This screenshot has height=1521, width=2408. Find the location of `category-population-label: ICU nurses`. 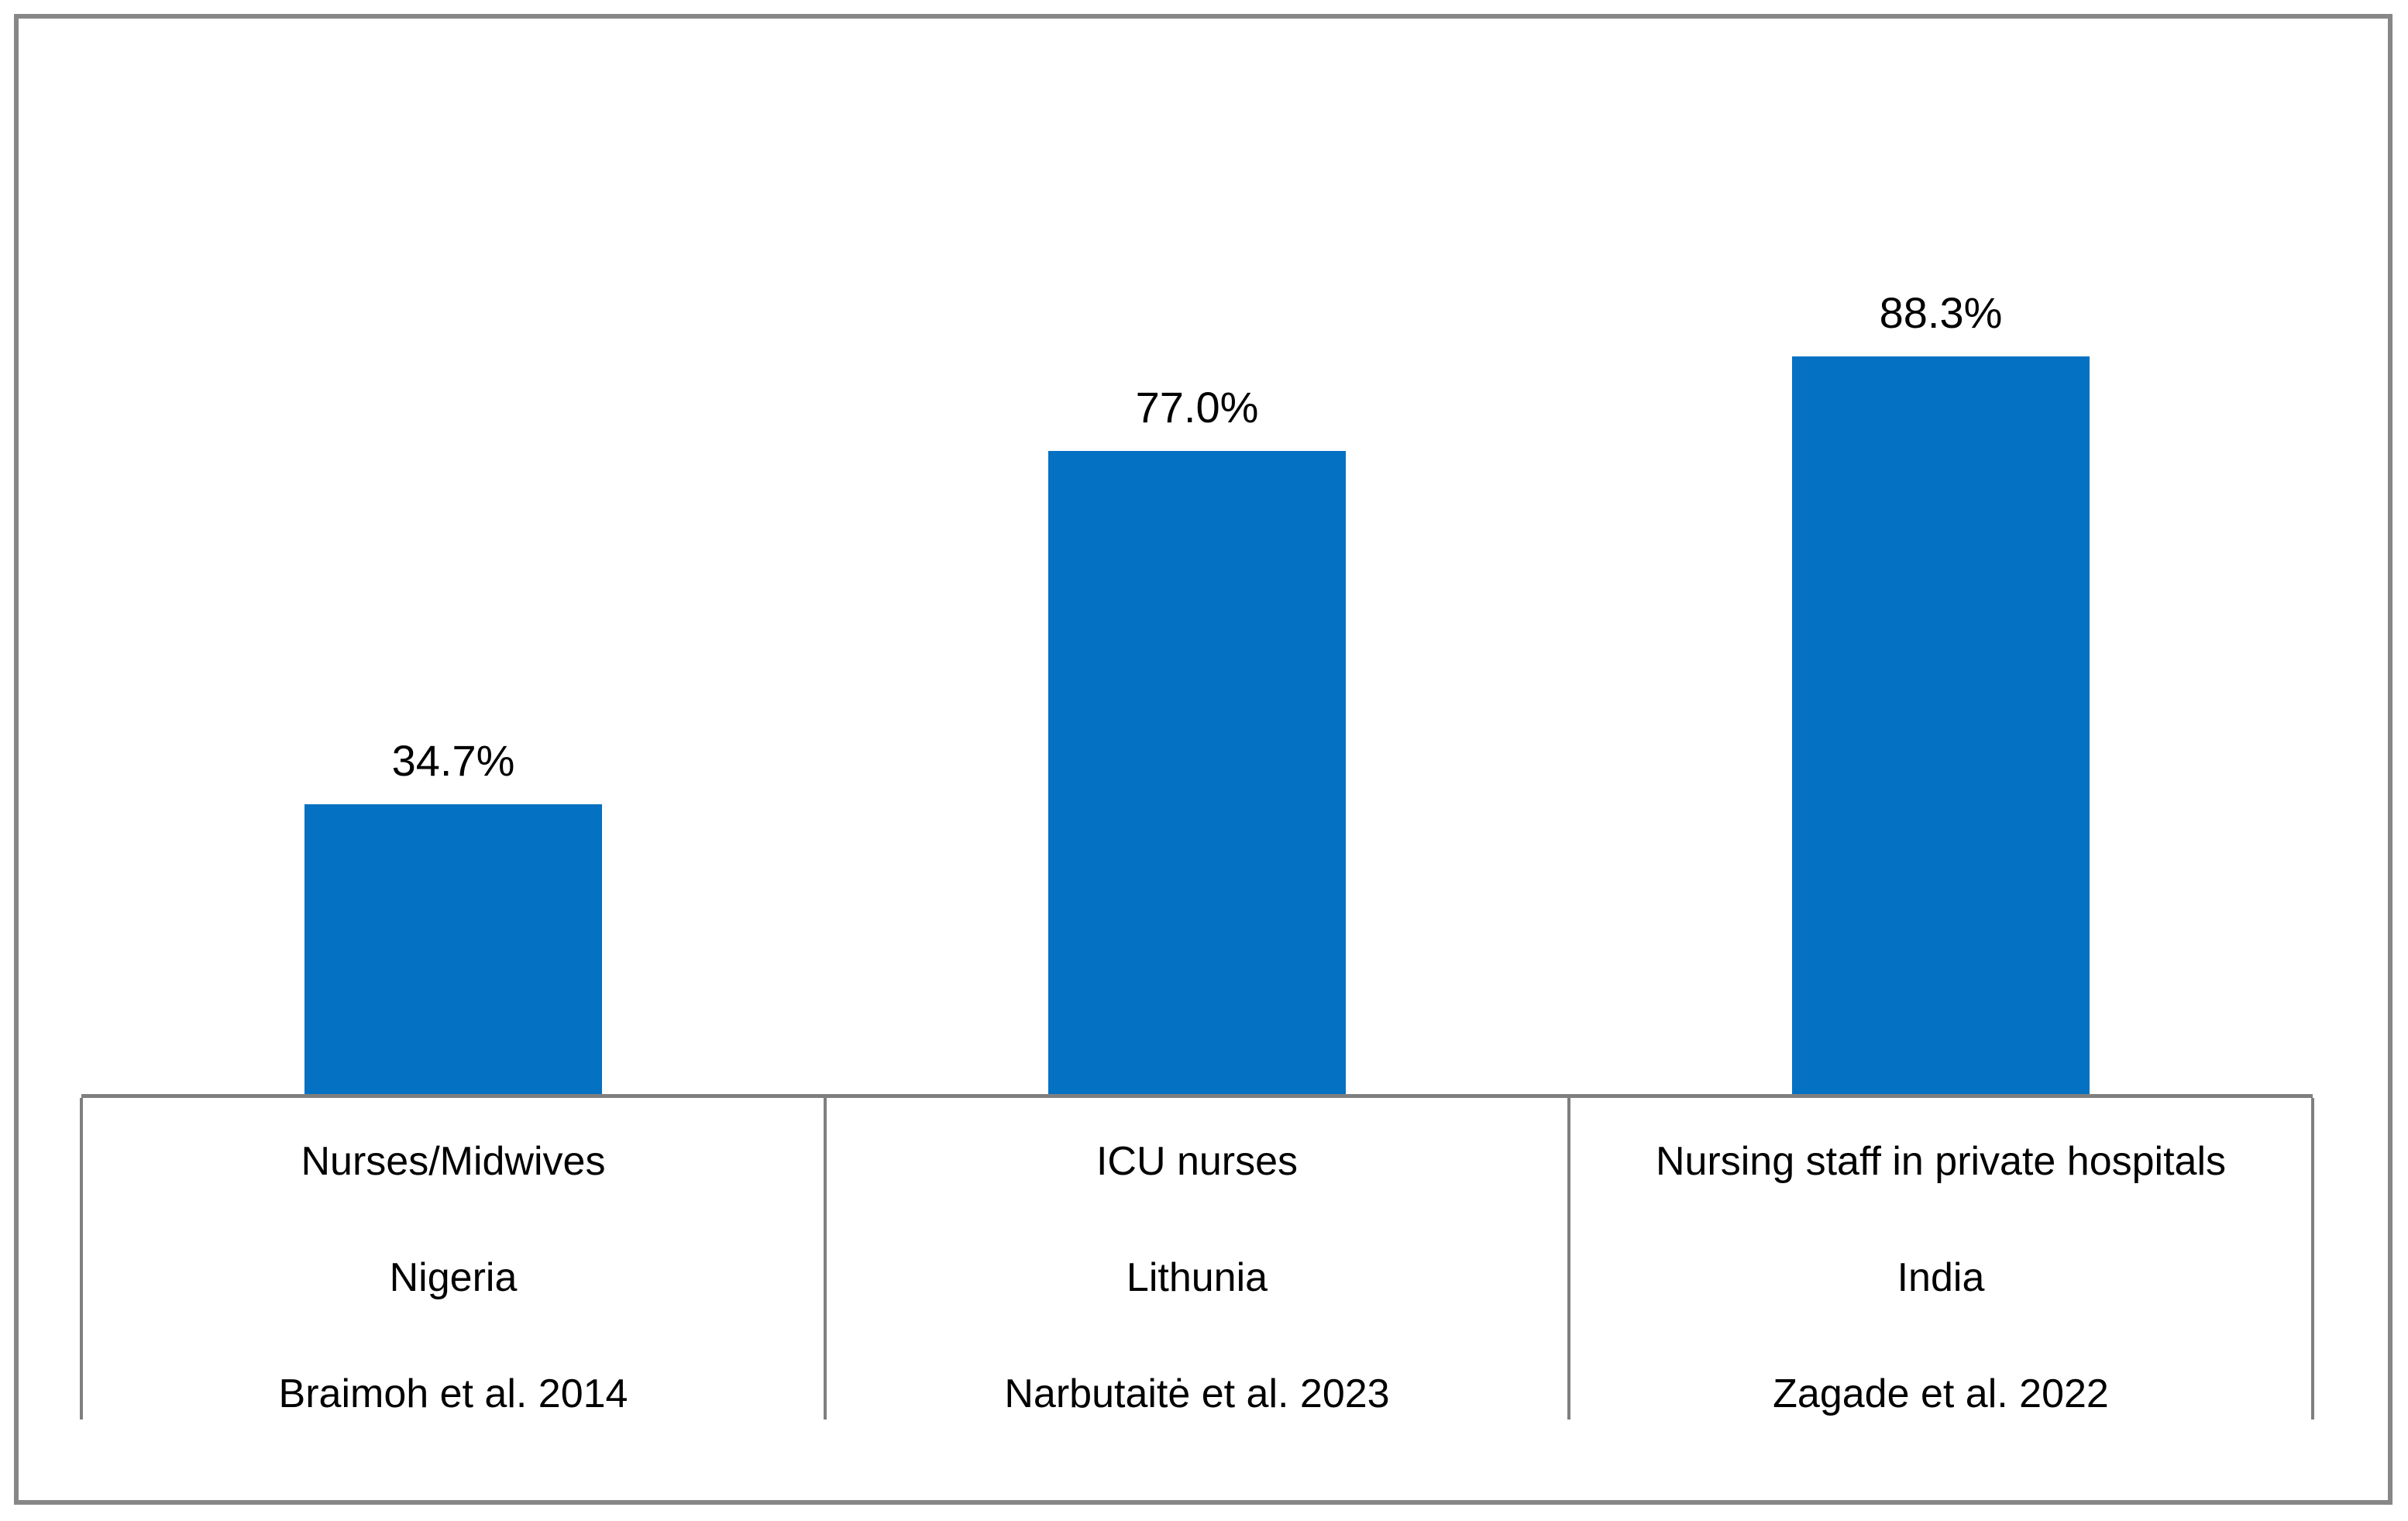

category-population-label: ICU nurses is located at coordinates (1197, 1161).